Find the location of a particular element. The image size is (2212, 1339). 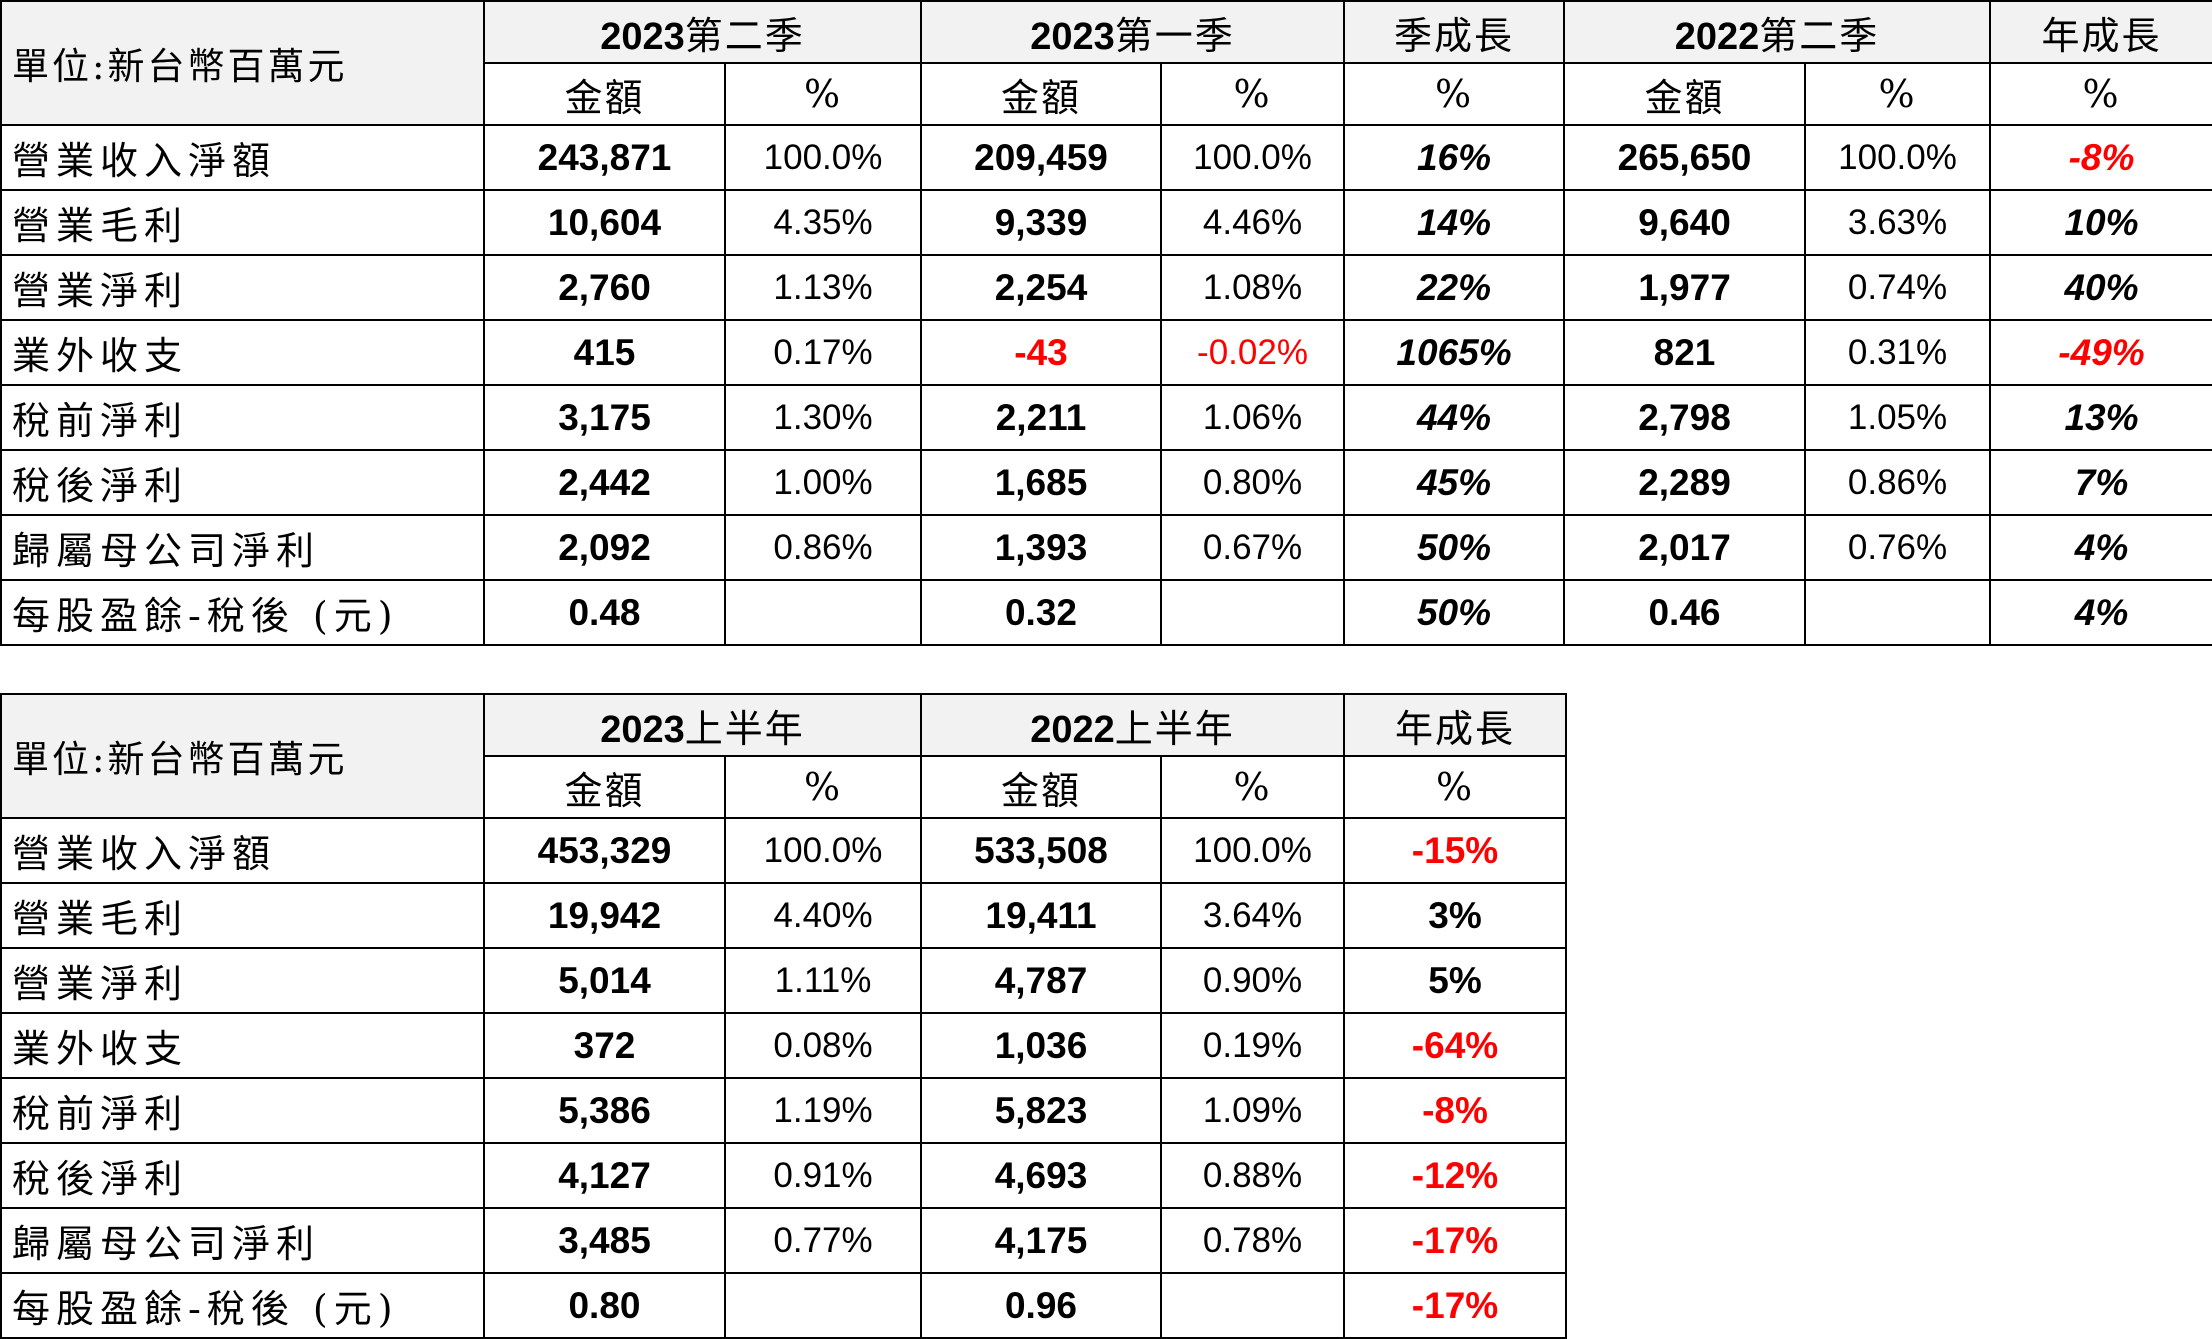

amount-cell: 2,798 is located at coordinates (1684, 417).